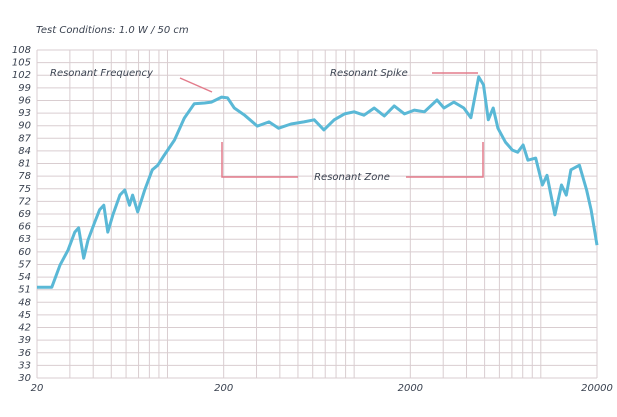 The image size is (617, 417). Describe the element at coordinates (24, 365) in the screenshot. I see `y-tick-label: 33` at that location.